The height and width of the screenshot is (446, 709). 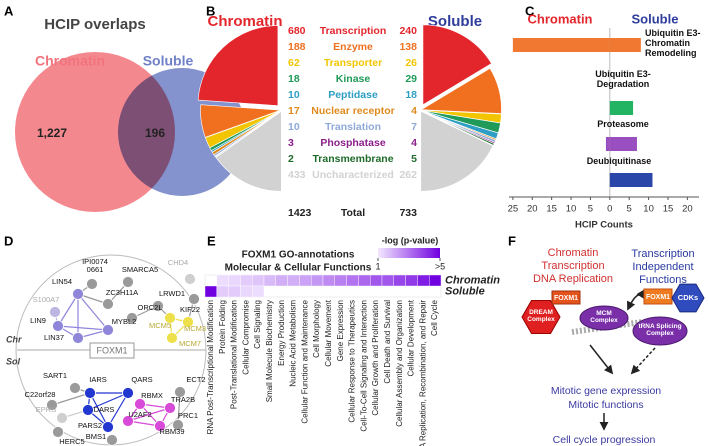 I want to click on panel-letter: B, so click(x=210, y=10).